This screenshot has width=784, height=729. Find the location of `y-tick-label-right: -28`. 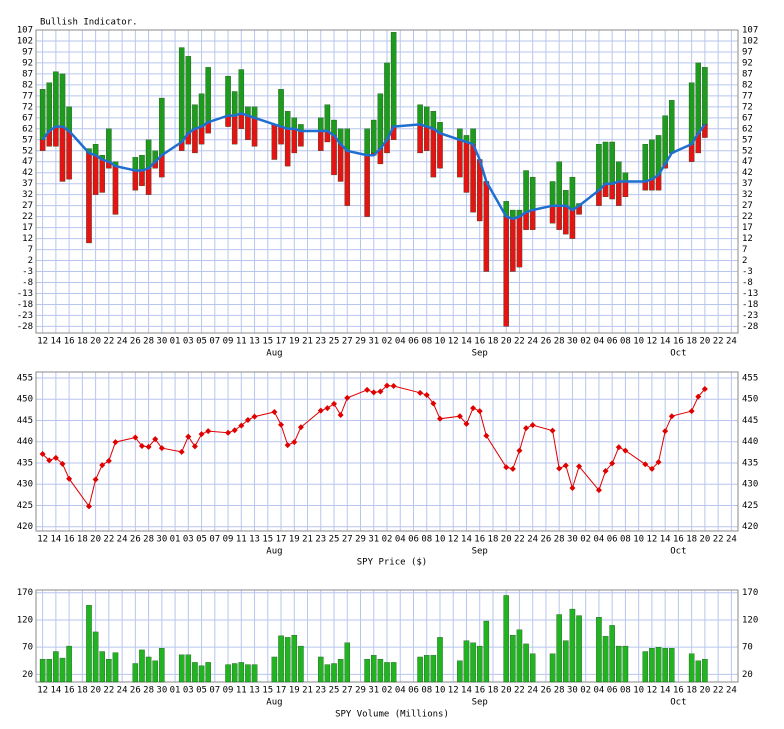

y-tick-label-right: -28 is located at coordinates (750, 327).